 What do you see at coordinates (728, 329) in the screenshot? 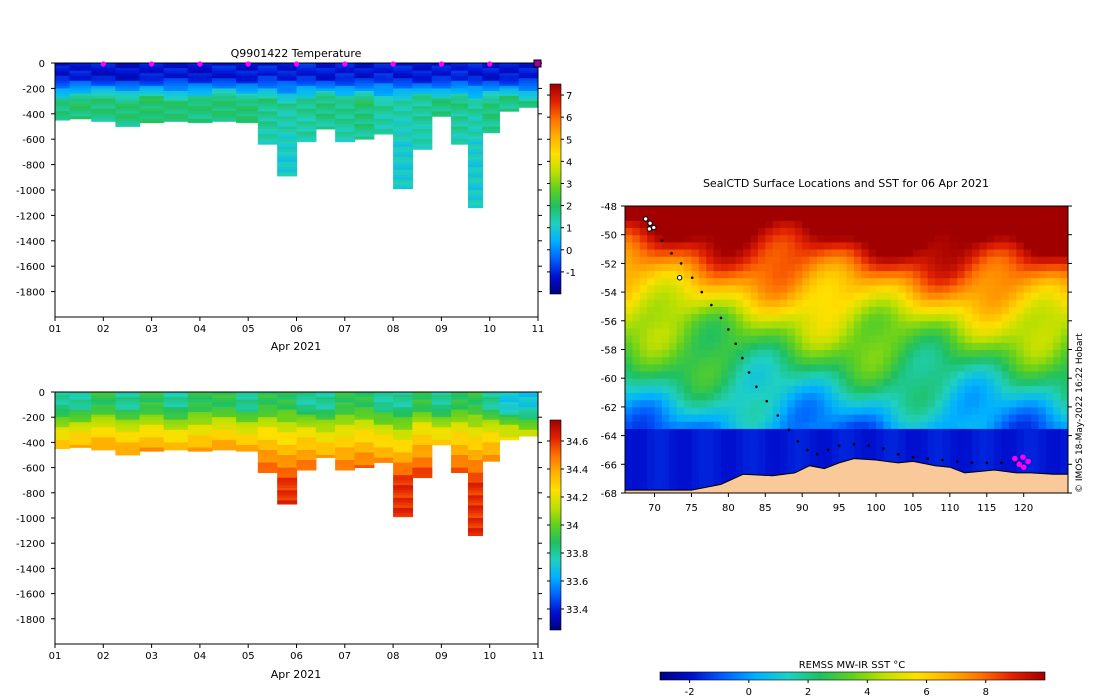
I see `track-point` at bounding box center [728, 329].